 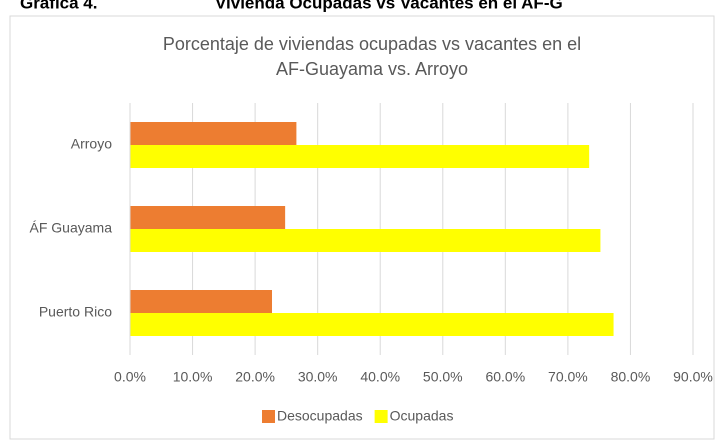 I want to click on x-tick-label: 80.0%, so click(x=631, y=377).